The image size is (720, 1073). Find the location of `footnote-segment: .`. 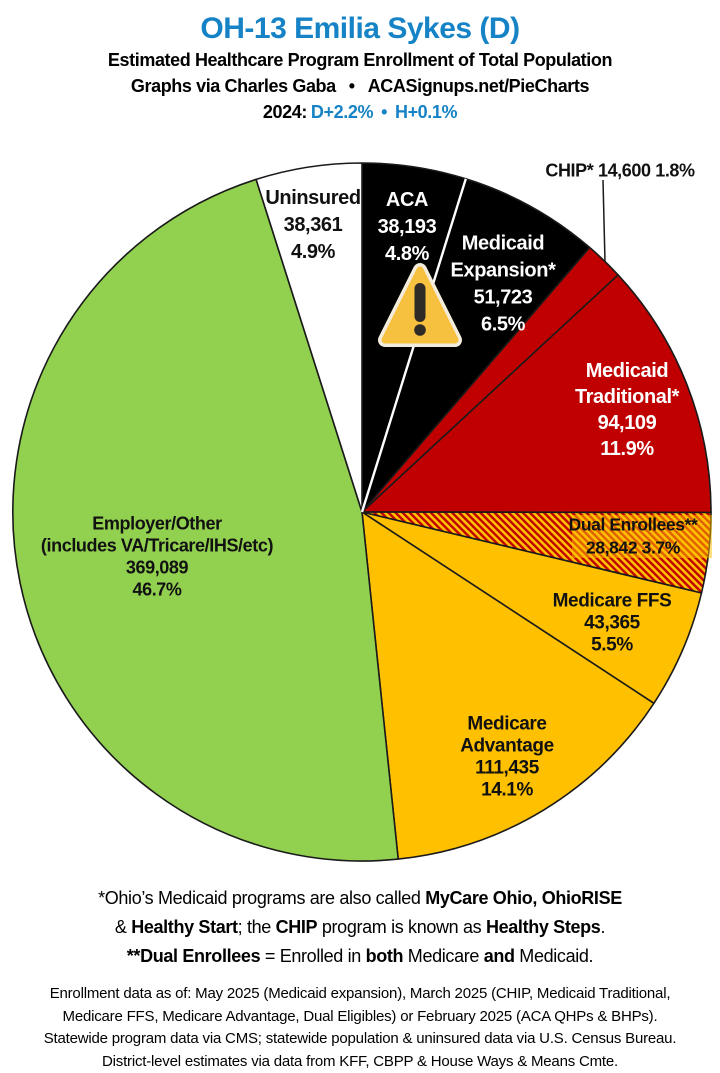

footnote-segment: . is located at coordinates (602, 927).